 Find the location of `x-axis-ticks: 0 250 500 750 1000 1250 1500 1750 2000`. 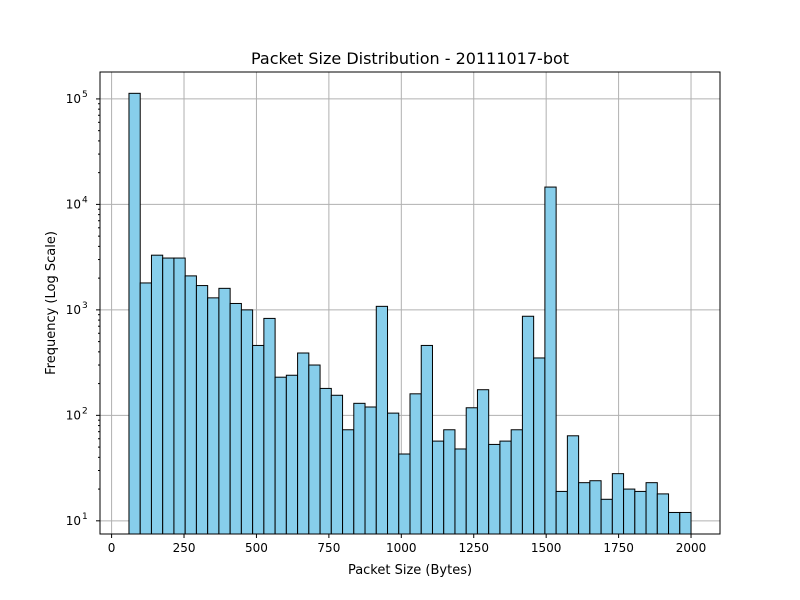

x-axis-ticks: 0 250 500 750 1000 1250 1500 1750 2000 is located at coordinates (407, 544).